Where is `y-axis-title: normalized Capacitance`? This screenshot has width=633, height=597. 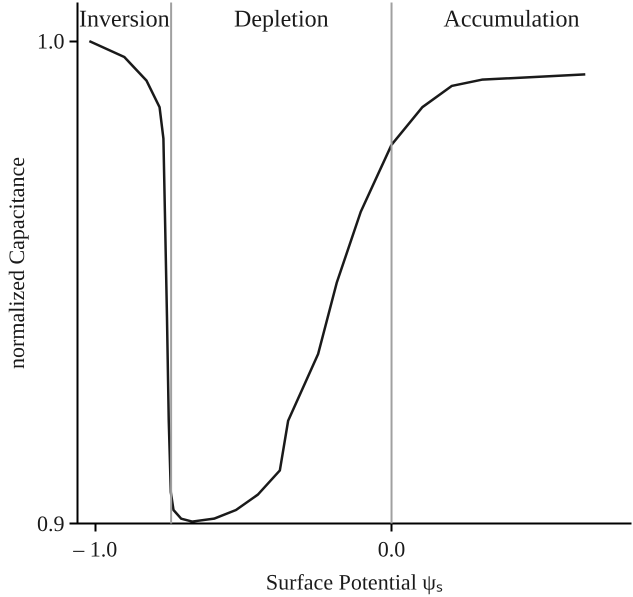 y-axis-title: normalized Capacitance is located at coordinates (16, 263).